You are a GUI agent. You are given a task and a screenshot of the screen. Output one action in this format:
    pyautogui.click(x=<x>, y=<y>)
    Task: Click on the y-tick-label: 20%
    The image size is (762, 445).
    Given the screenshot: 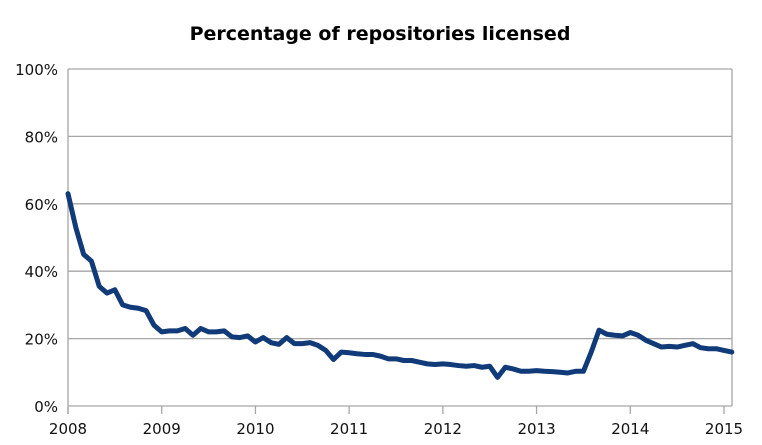 What is the action you would take?
    pyautogui.click(x=41, y=340)
    